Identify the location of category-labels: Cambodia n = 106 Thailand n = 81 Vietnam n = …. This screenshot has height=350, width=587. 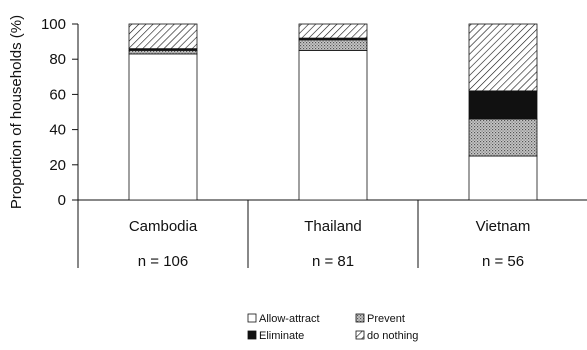
(330, 244).